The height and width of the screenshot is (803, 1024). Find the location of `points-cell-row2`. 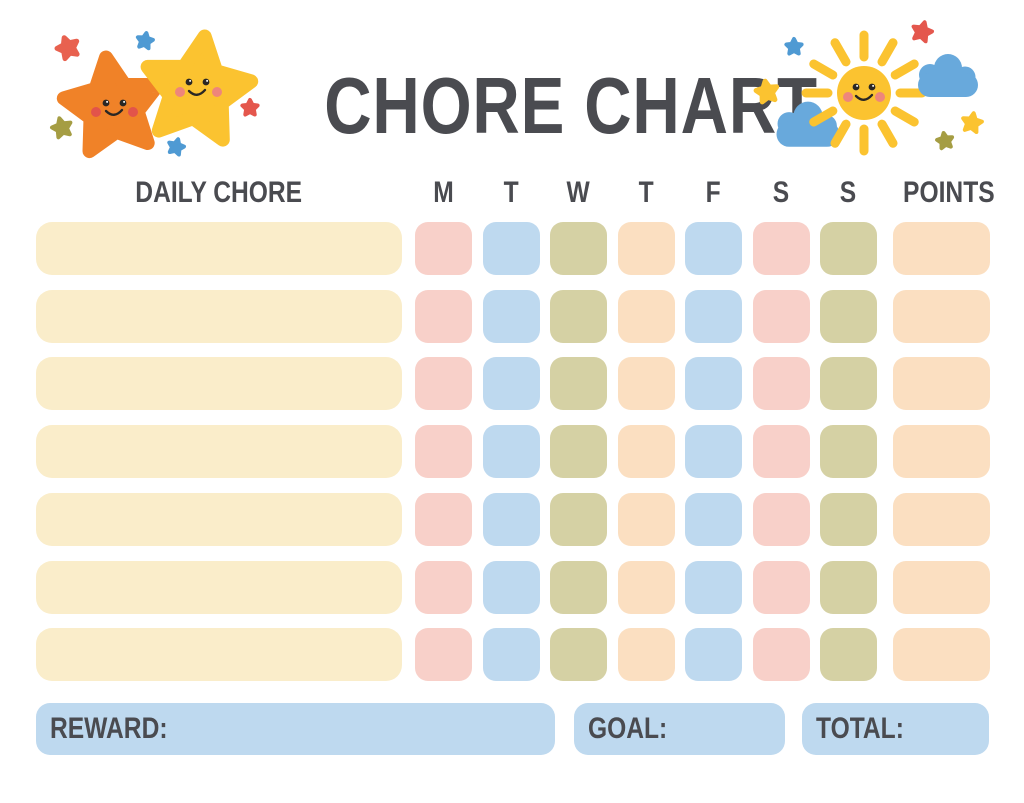

points-cell-row2 is located at coordinates (941, 316).